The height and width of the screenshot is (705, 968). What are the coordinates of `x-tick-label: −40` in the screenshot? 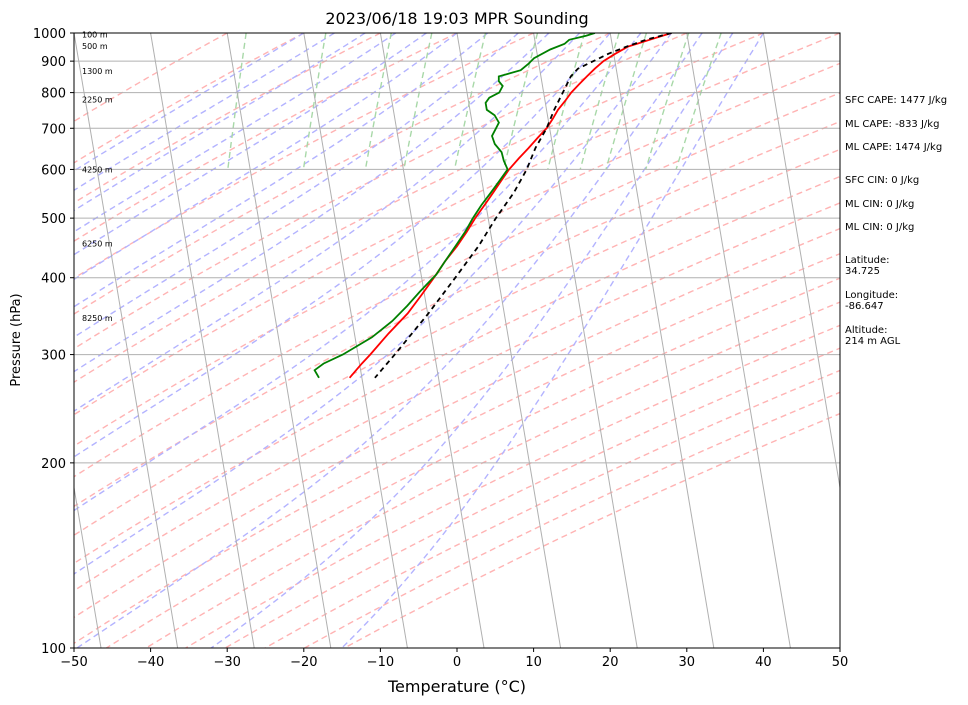 It's located at (150, 662).